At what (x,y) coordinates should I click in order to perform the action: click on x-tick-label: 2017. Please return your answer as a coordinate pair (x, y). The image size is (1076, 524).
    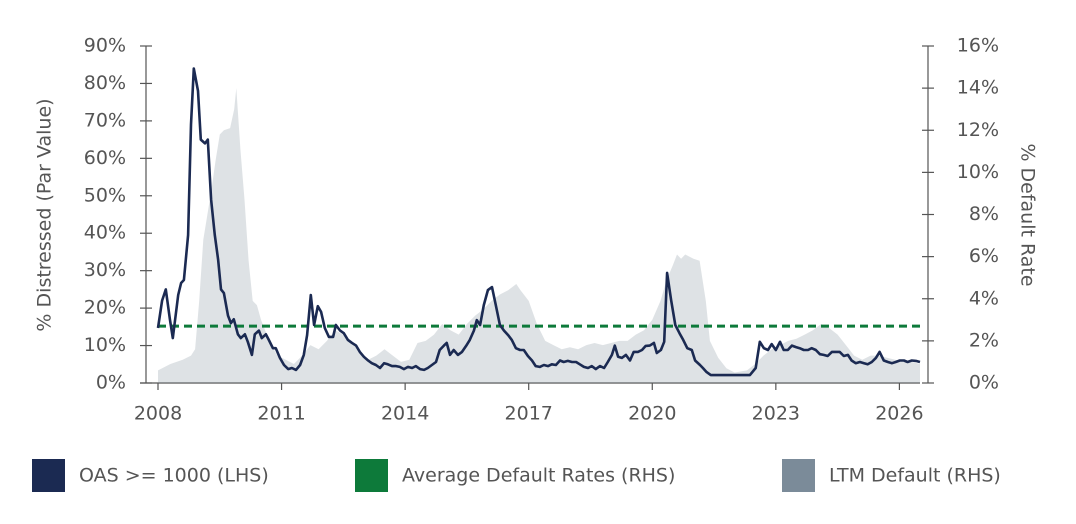
    Looking at the image, I should click on (529, 414).